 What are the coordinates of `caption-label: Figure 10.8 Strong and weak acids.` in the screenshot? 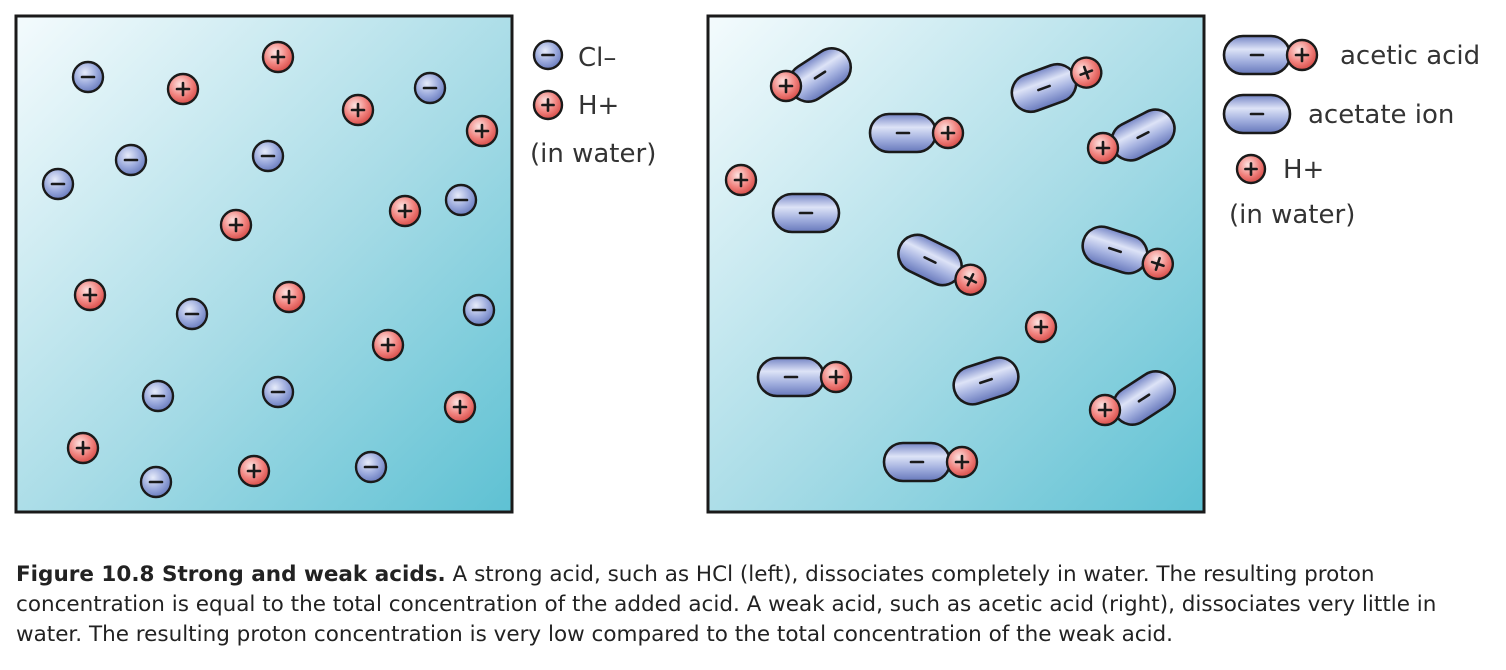 It's located at (231, 574).